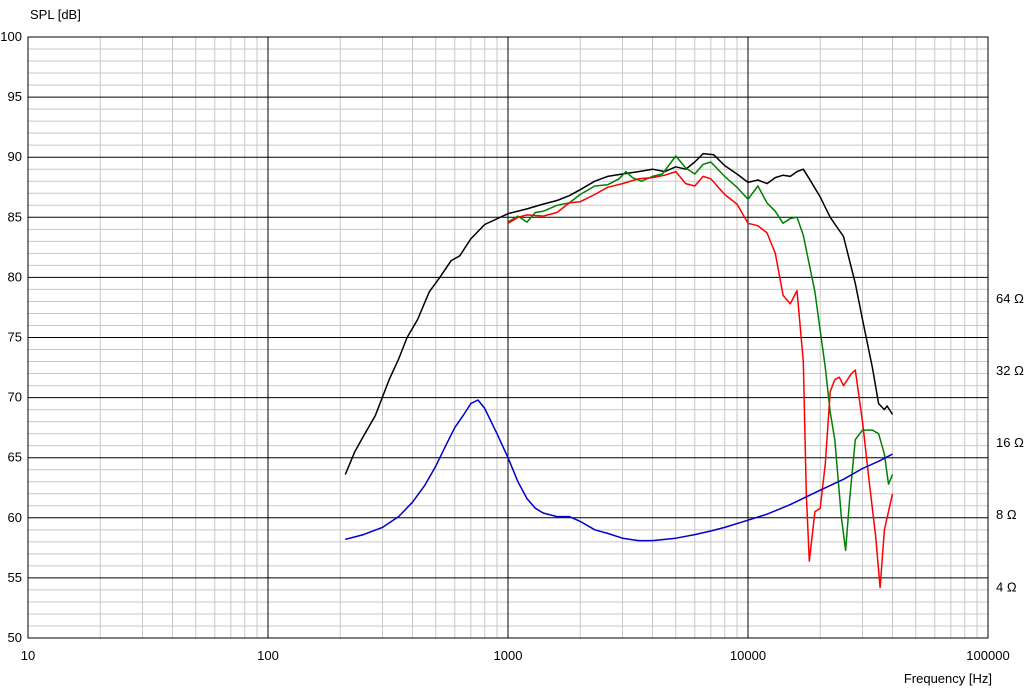 This screenshot has width=1024, height=689. What do you see at coordinates (15, 397) in the screenshot?
I see `y-tick-label: 70` at bounding box center [15, 397].